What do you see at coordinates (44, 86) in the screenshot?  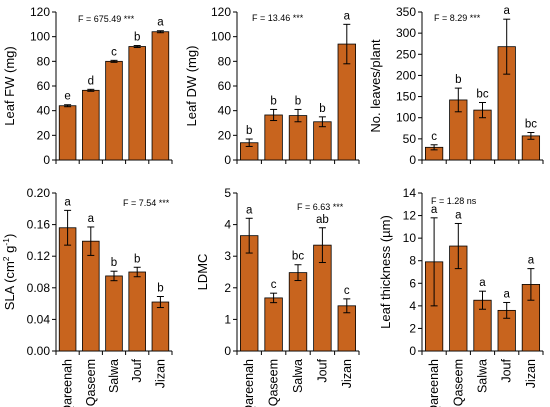 I see `y-tick-label: 60` at bounding box center [44, 86].